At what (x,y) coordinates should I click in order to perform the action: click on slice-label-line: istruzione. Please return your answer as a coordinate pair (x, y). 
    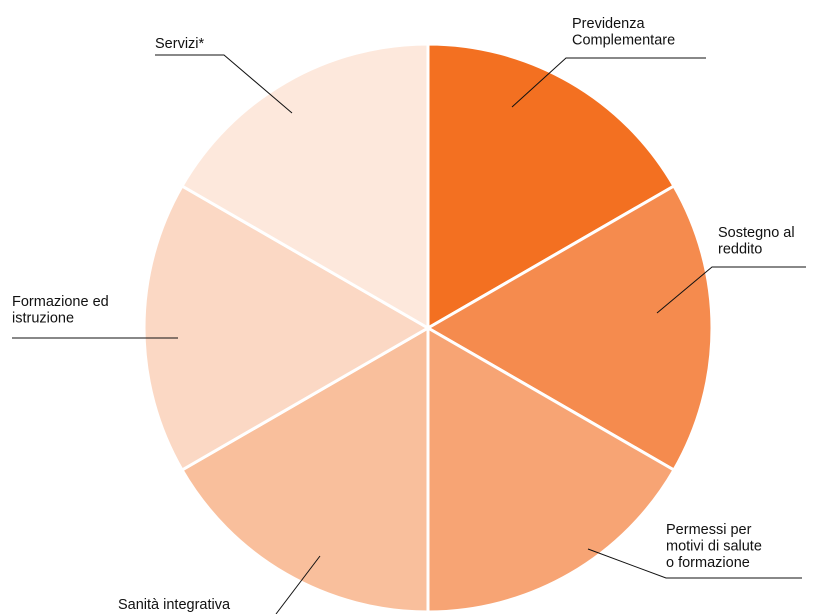
    Looking at the image, I should click on (43, 319).